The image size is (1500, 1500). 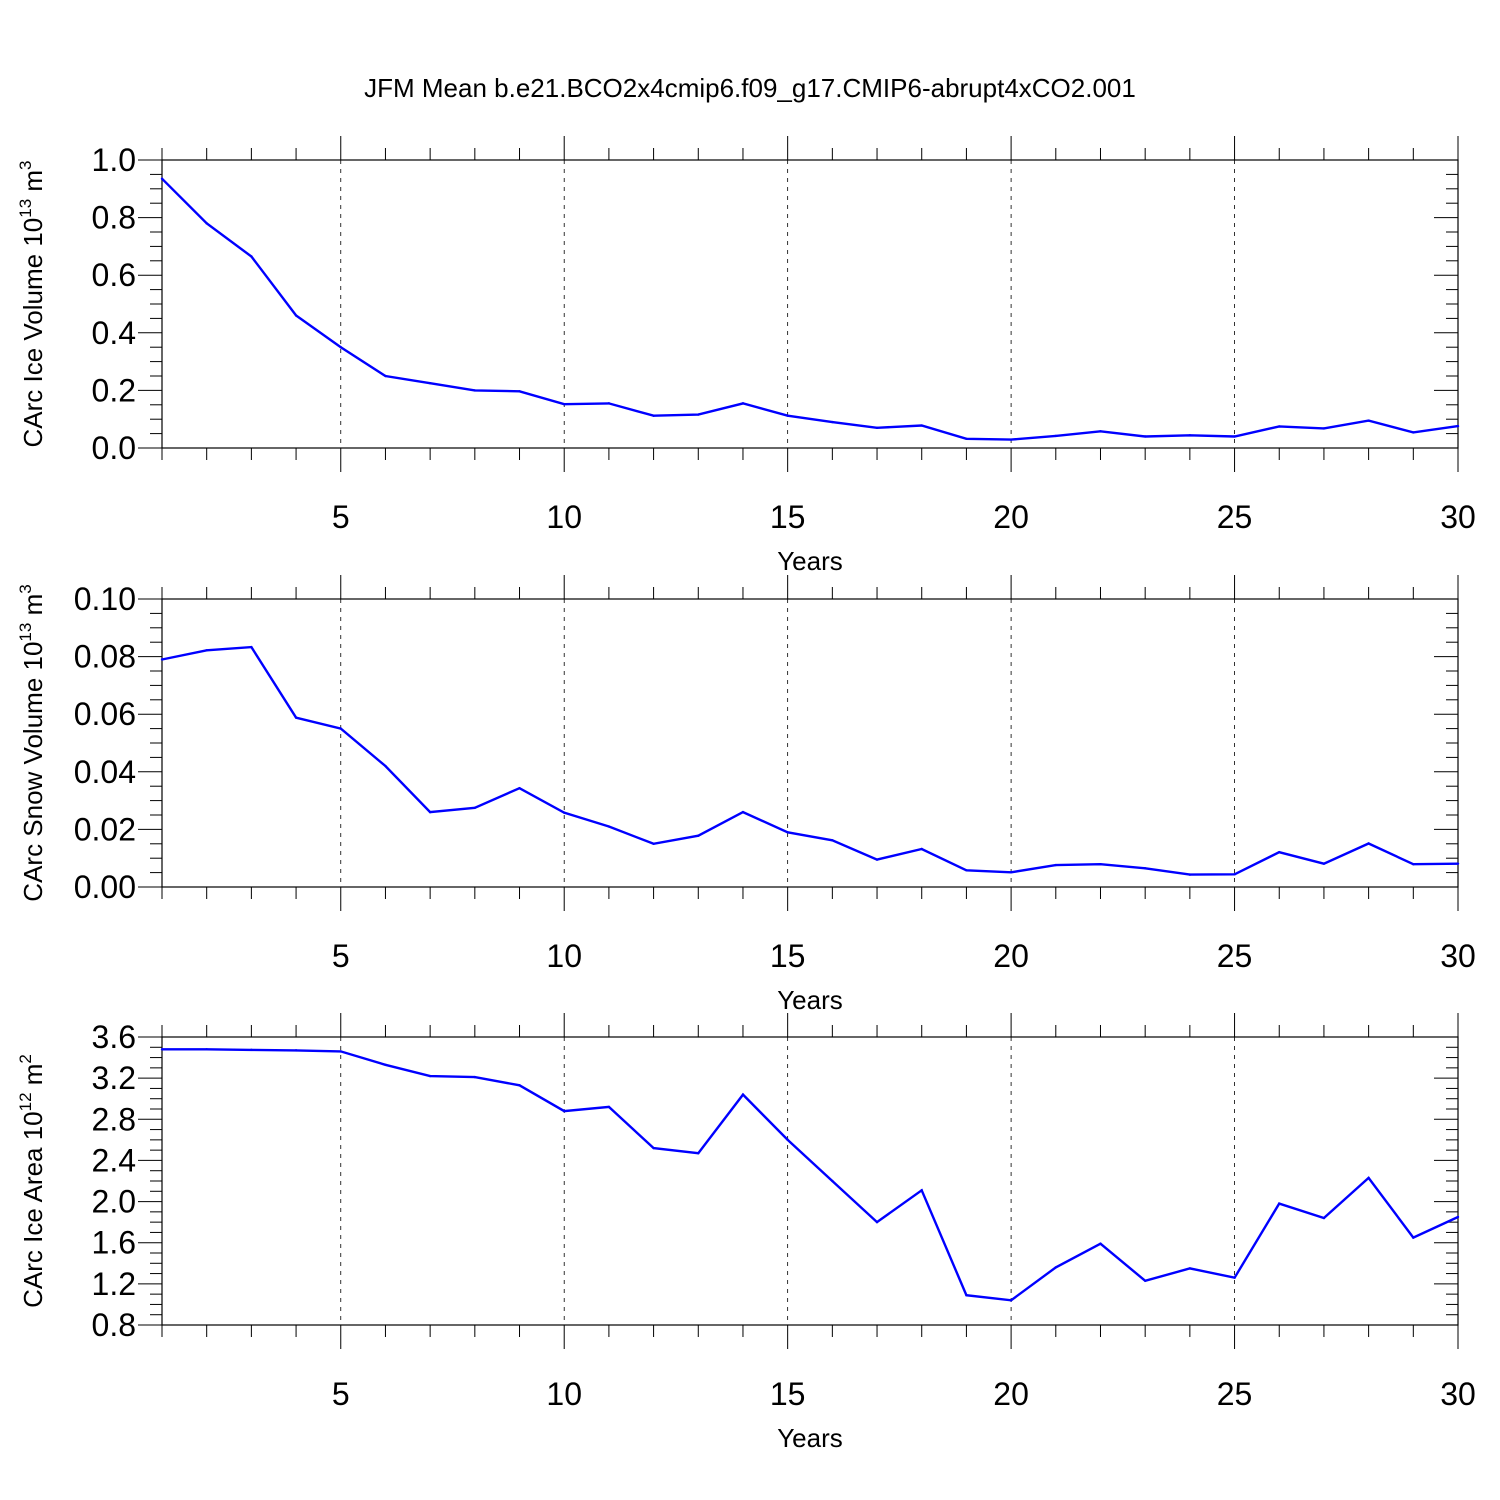 I want to click on y-tick-label: 3.6, so click(x=114, y=1037).